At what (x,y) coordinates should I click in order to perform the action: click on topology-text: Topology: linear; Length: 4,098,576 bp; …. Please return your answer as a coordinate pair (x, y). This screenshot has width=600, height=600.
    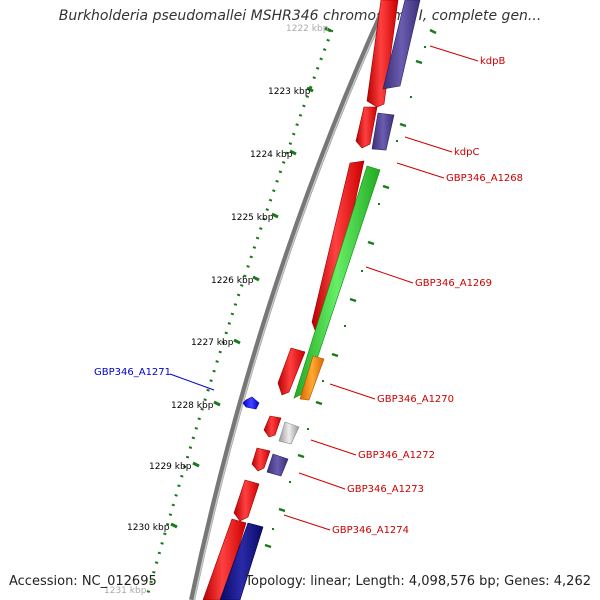
    Looking at the image, I should click on (418, 581).